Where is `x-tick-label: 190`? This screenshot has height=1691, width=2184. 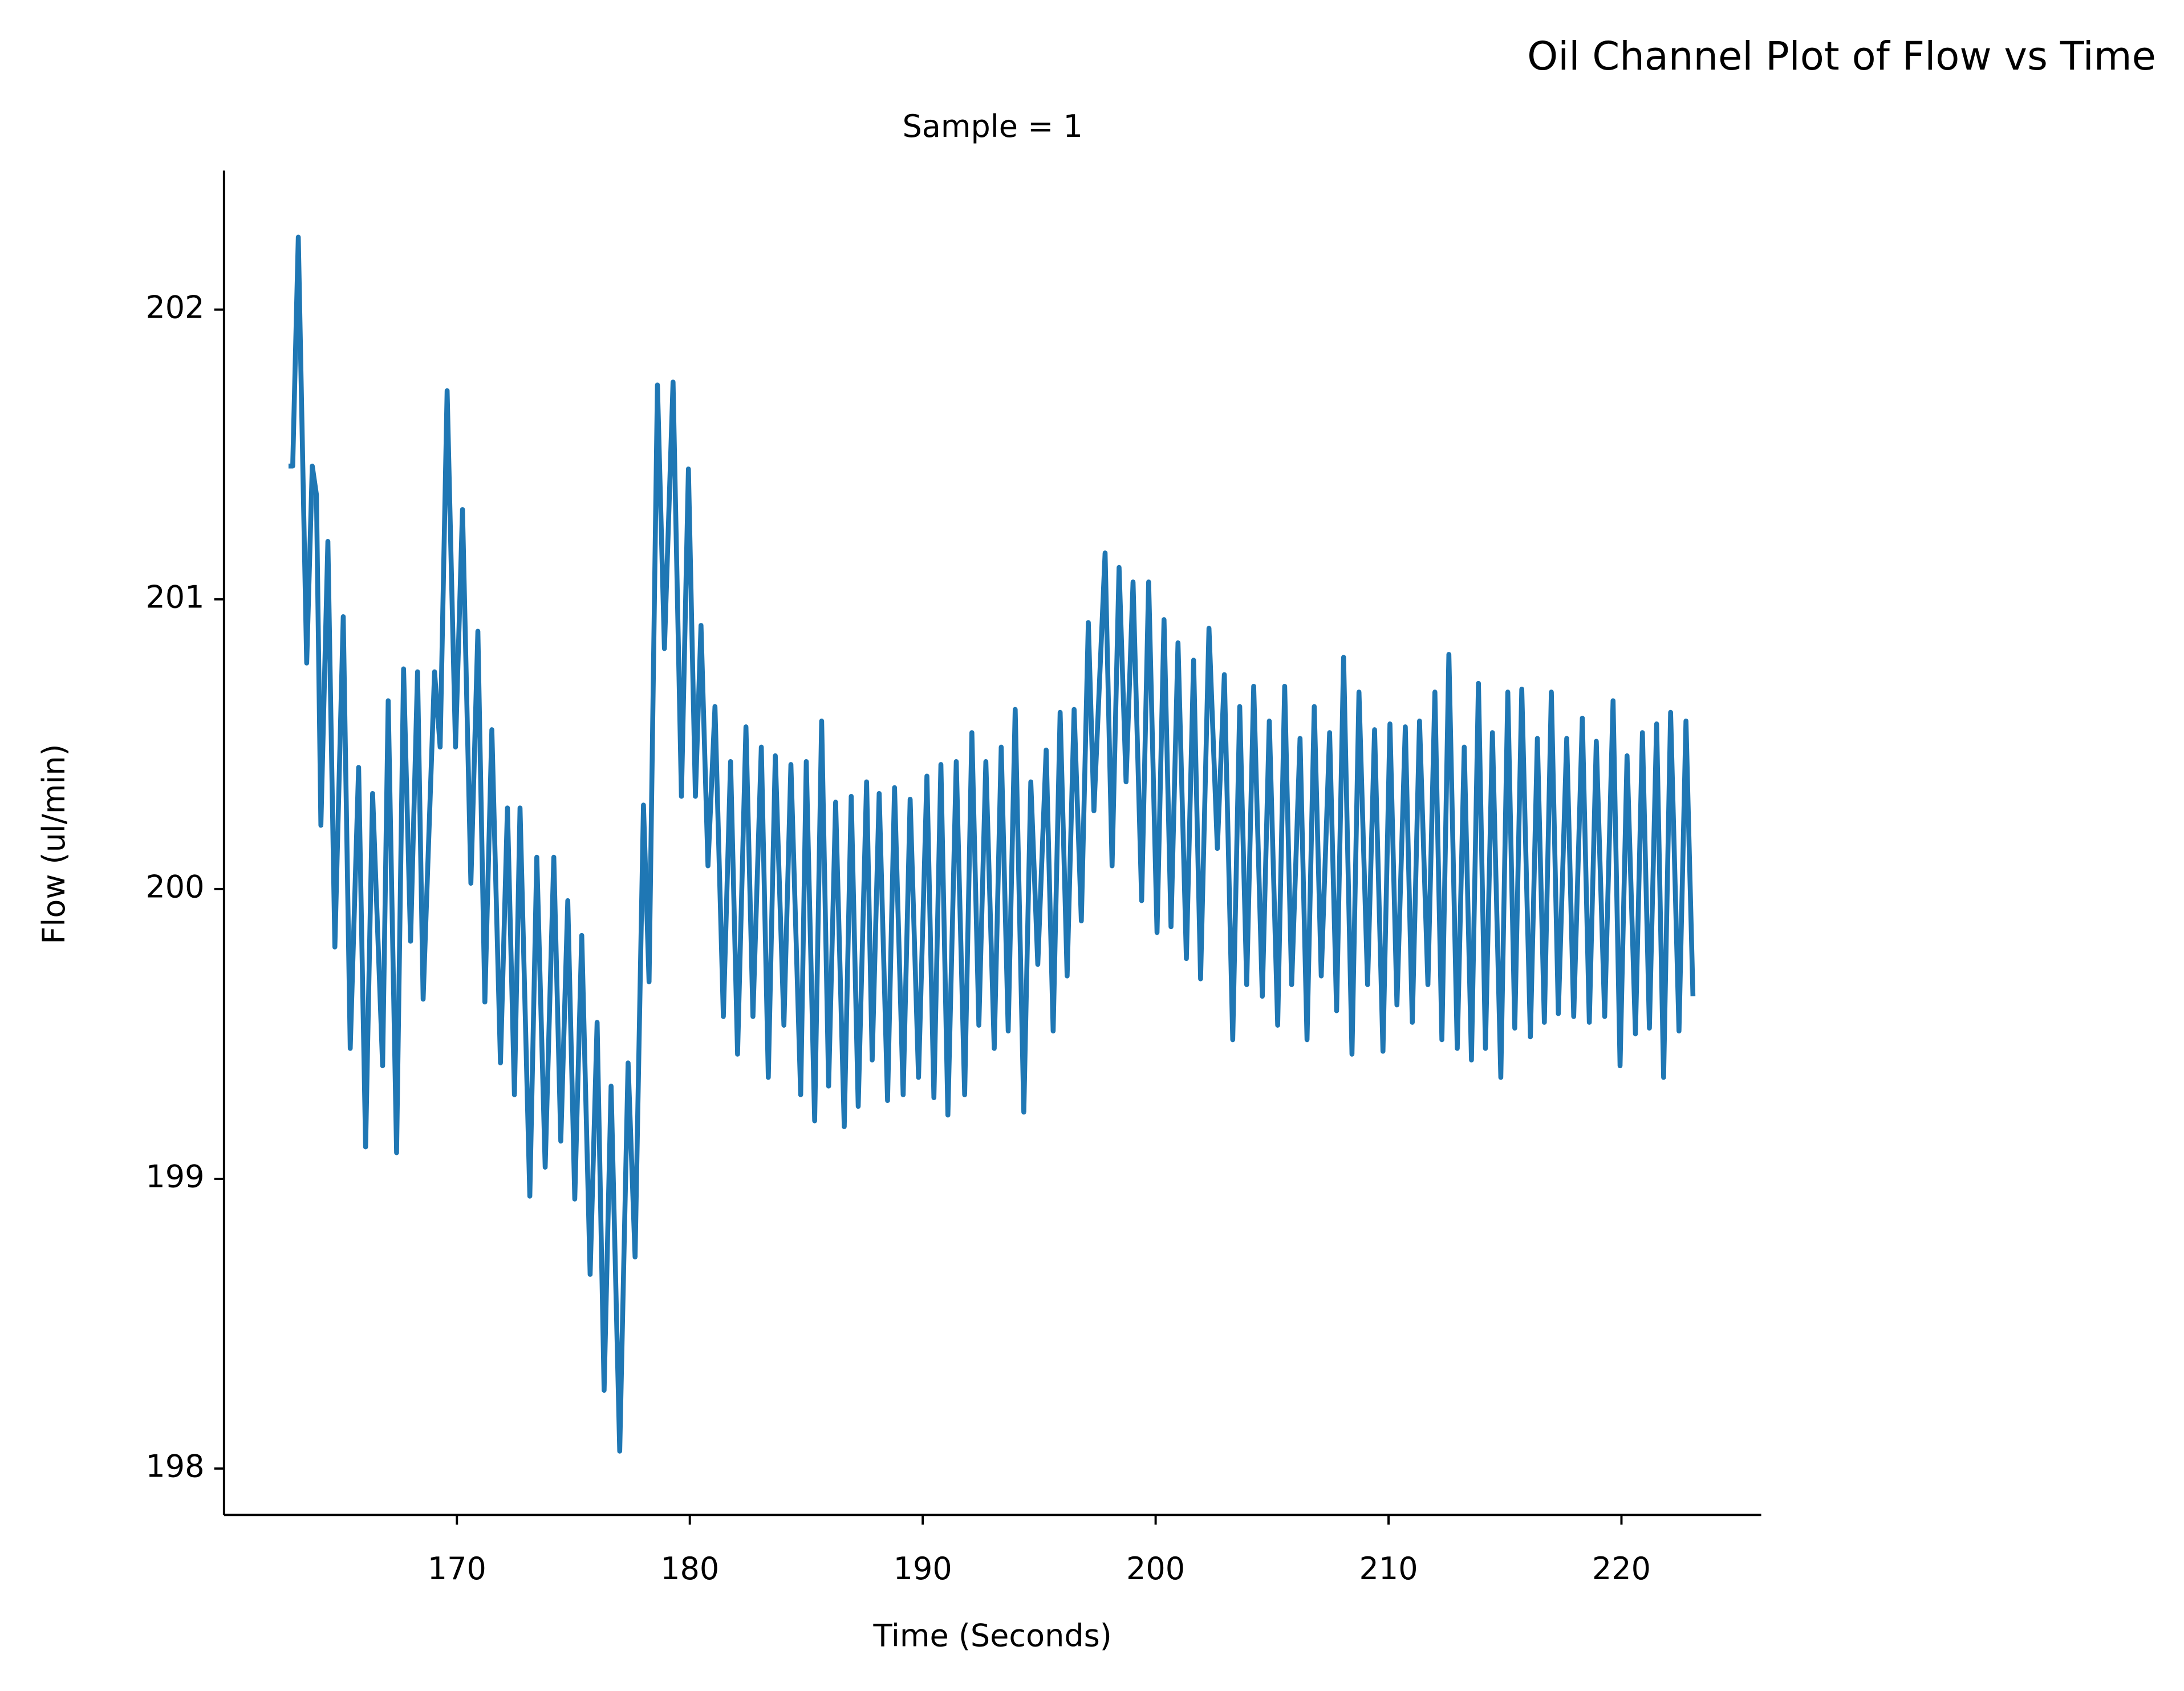 x-tick-label: 190 is located at coordinates (923, 1569).